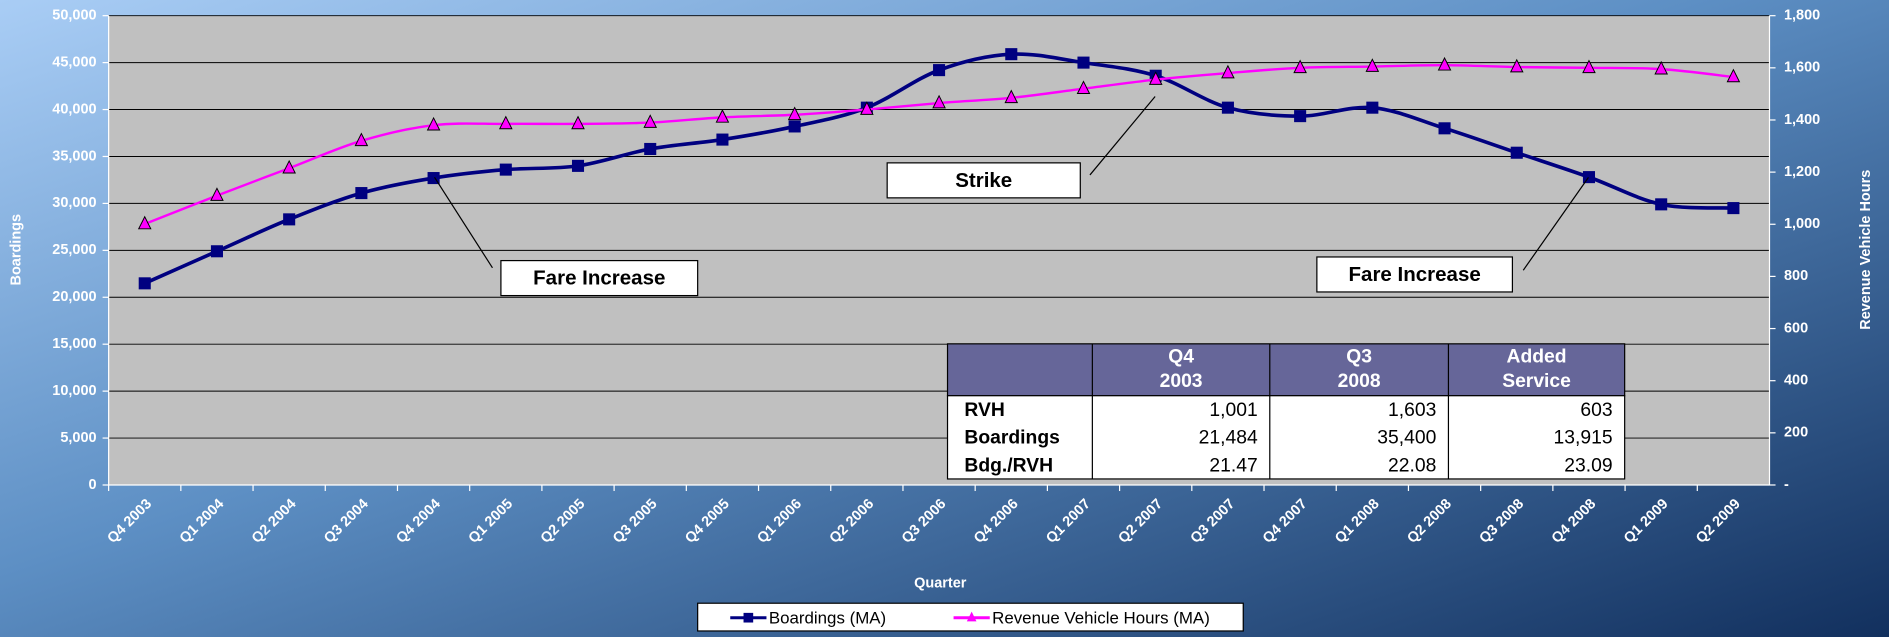 The image size is (1889, 637). Describe the element at coordinates (1228, 438) in the screenshot. I see `table-cell: 21,484` at that location.